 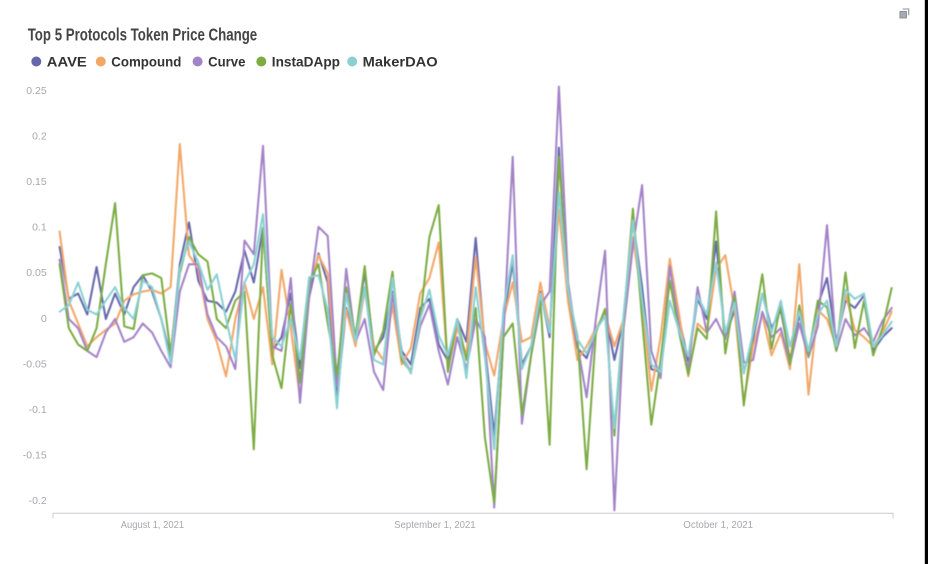 I want to click on svg-text: InstaDApp, so click(x=306, y=61).